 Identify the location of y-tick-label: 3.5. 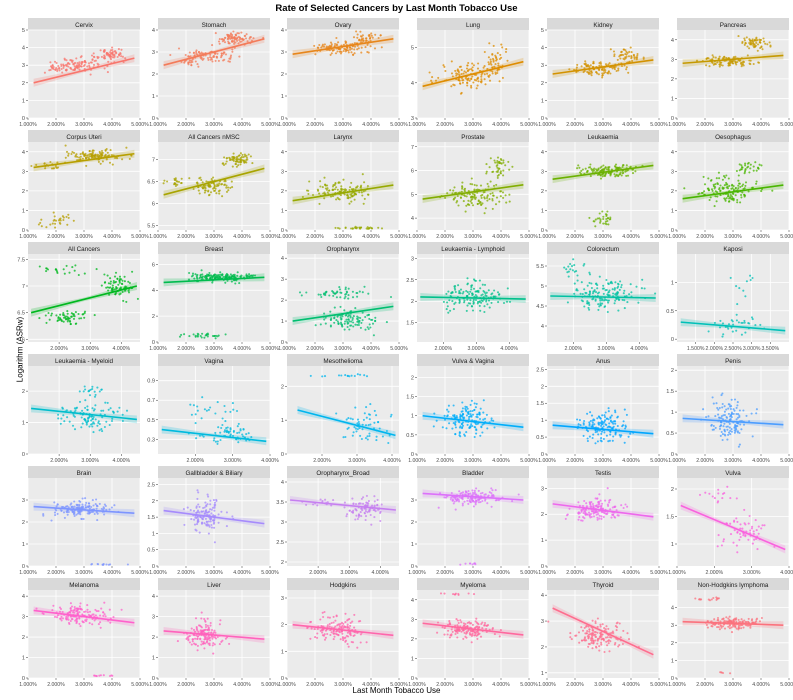
(280, 503).